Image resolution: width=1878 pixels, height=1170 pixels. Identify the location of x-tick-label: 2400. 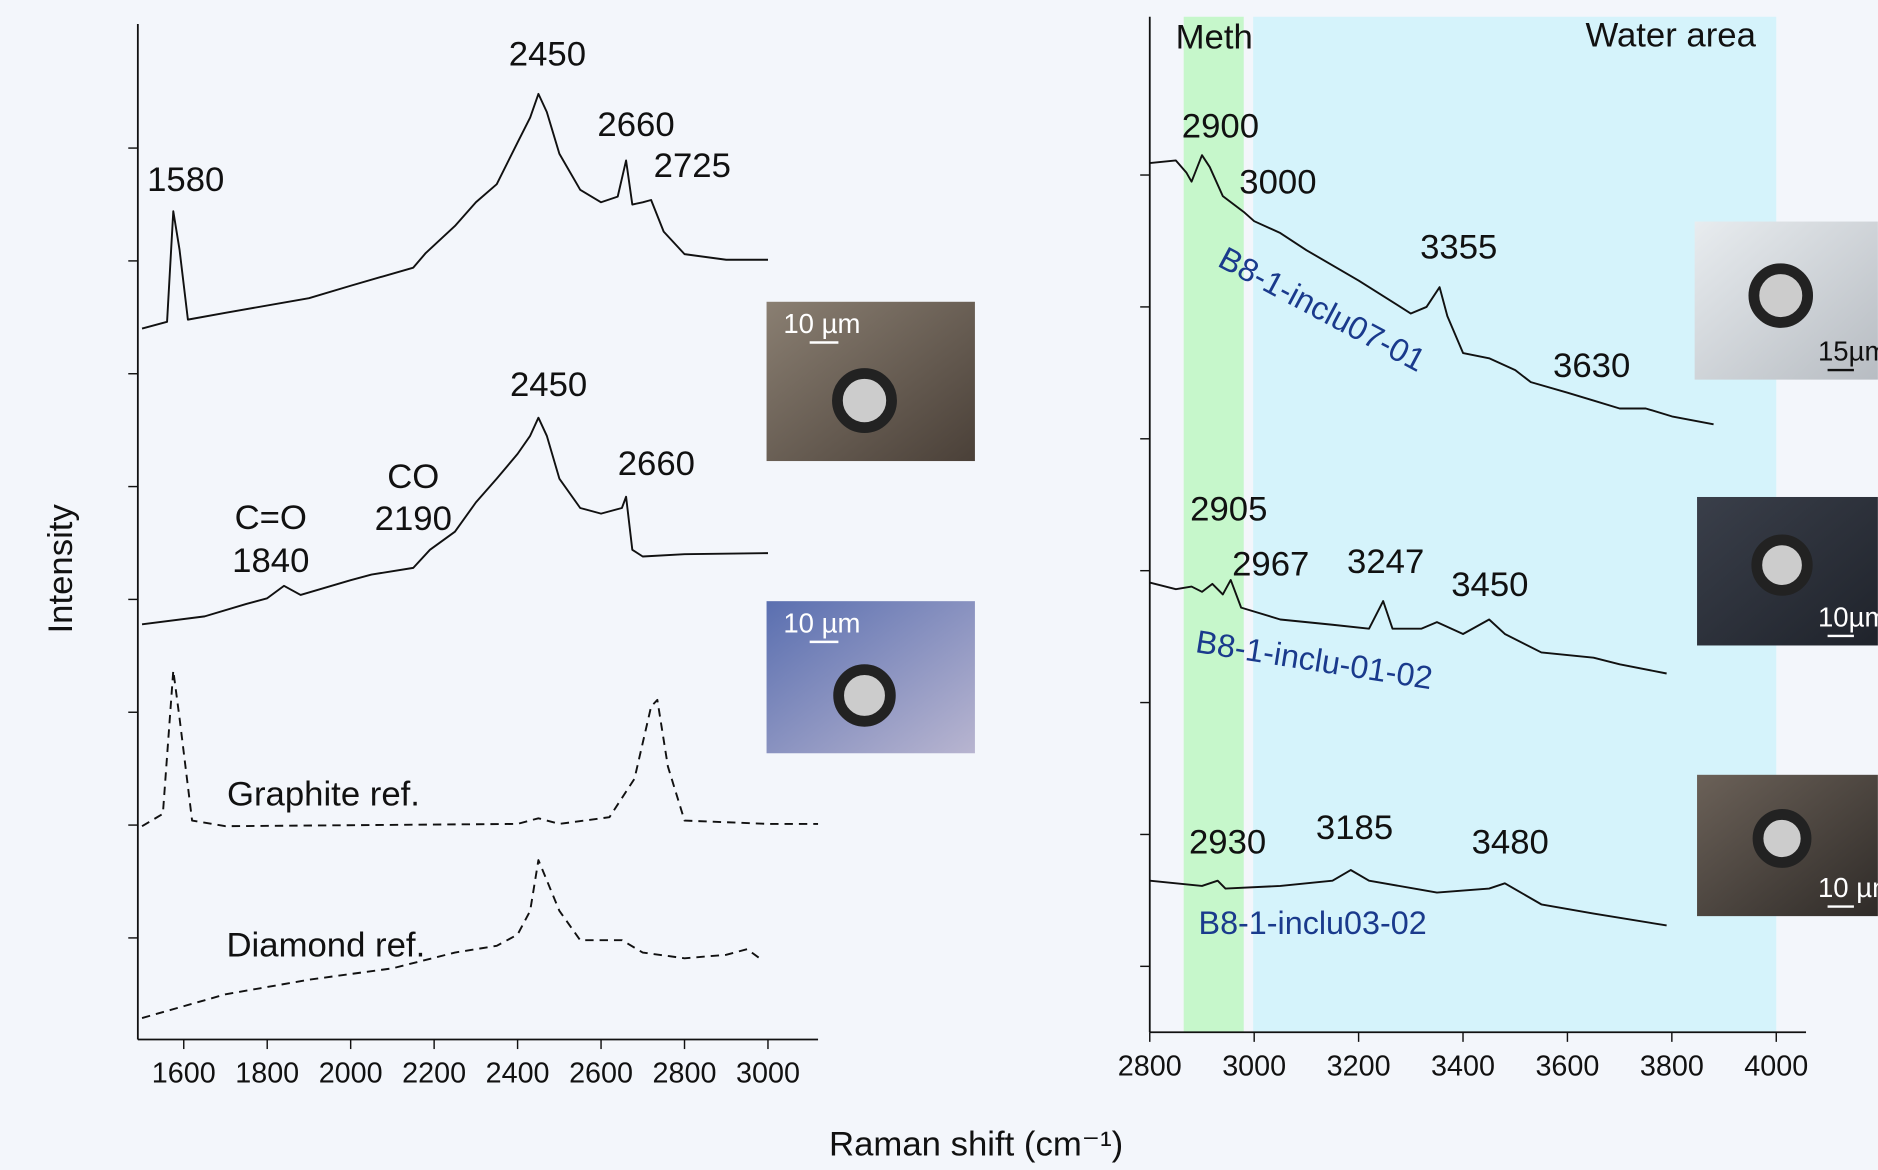
(518, 1074).